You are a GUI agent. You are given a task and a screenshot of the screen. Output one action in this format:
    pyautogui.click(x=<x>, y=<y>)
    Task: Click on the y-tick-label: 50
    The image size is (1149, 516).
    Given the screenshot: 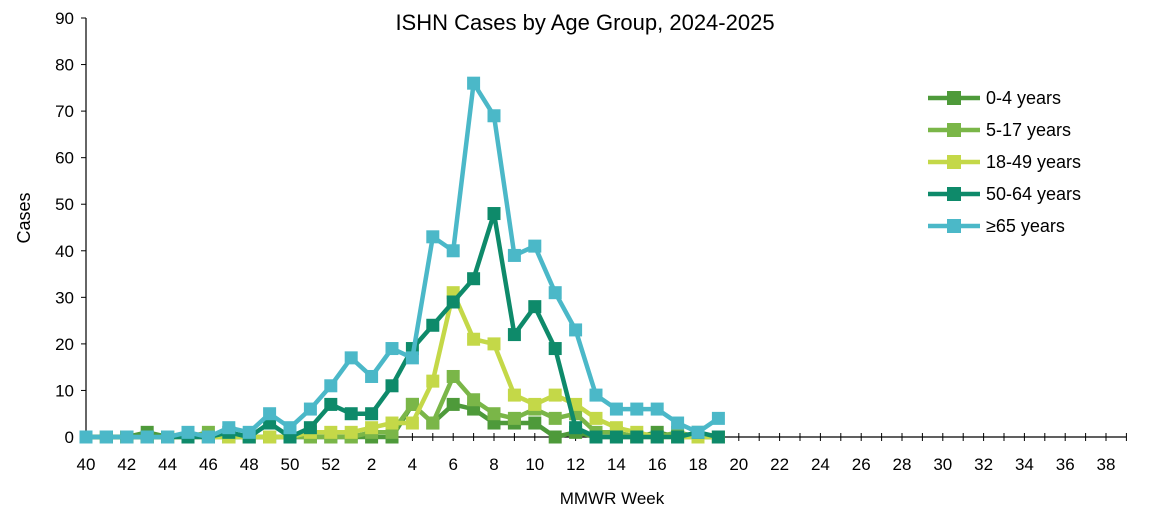 What is the action you would take?
    pyautogui.click(x=64, y=204)
    